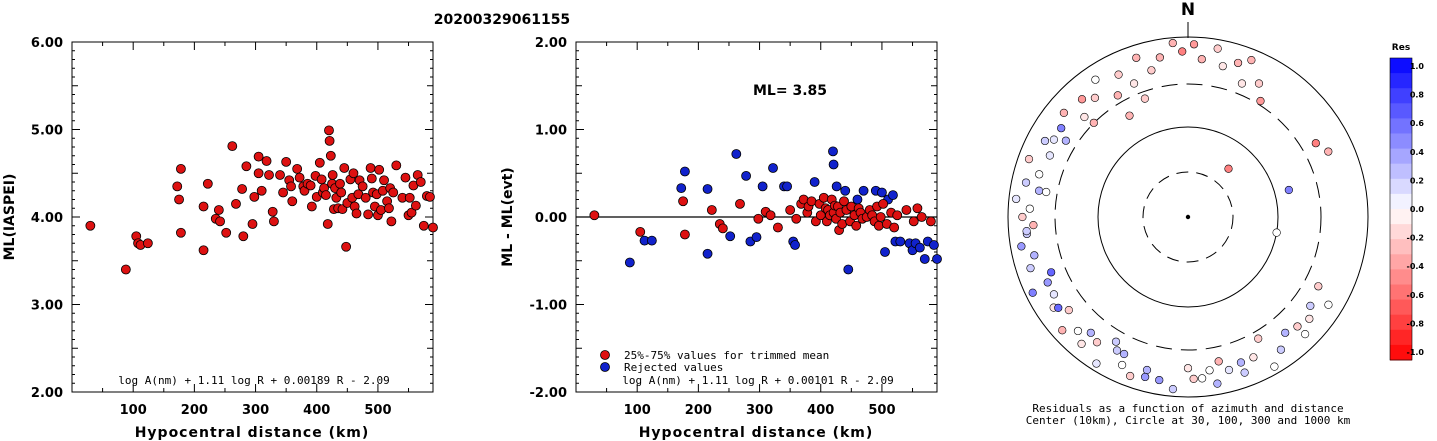 Image resolution: width=1437 pixels, height=441 pixels. I want to click on y-tick-label: 0.00, so click(551, 218).